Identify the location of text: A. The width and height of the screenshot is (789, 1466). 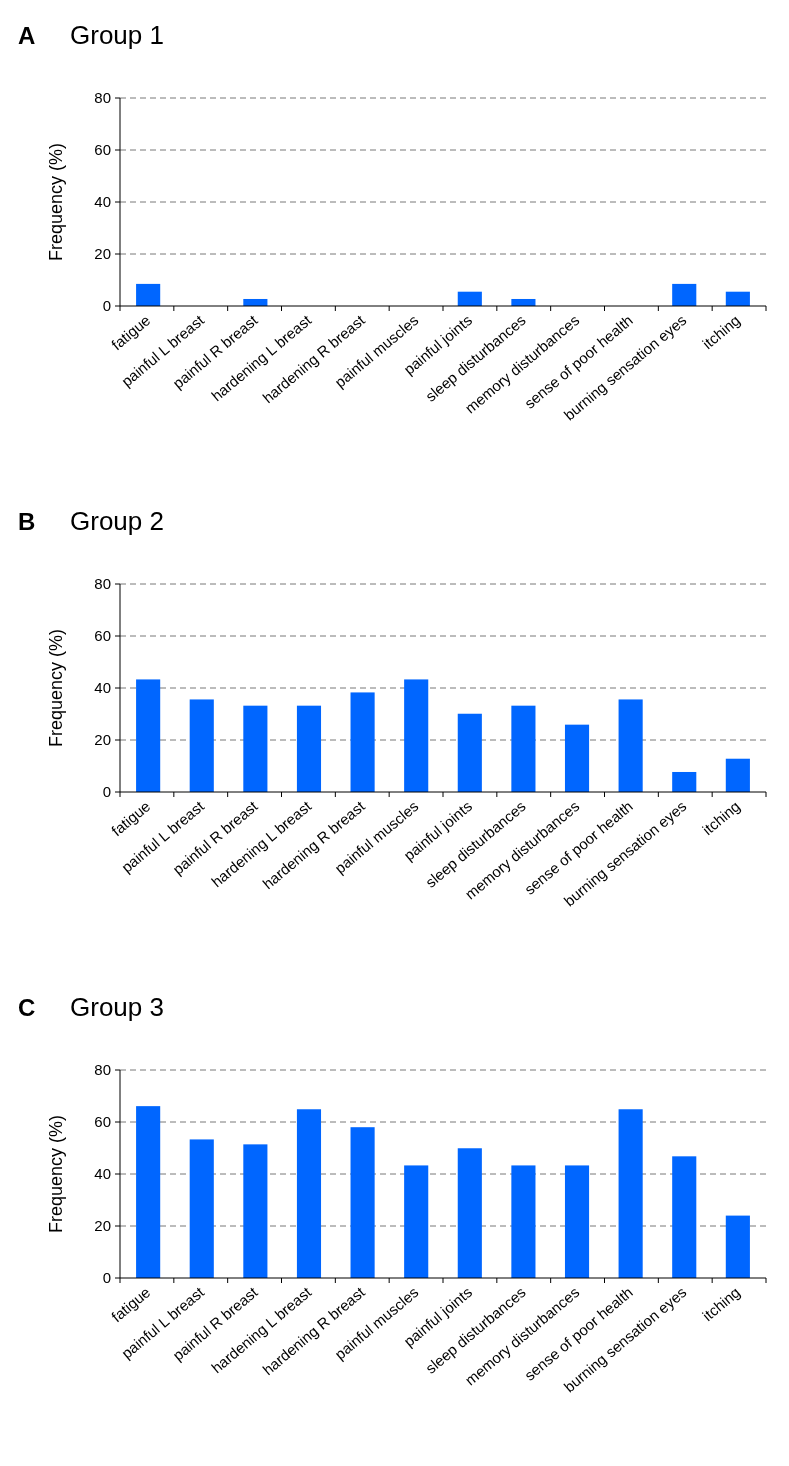
(27, 35).